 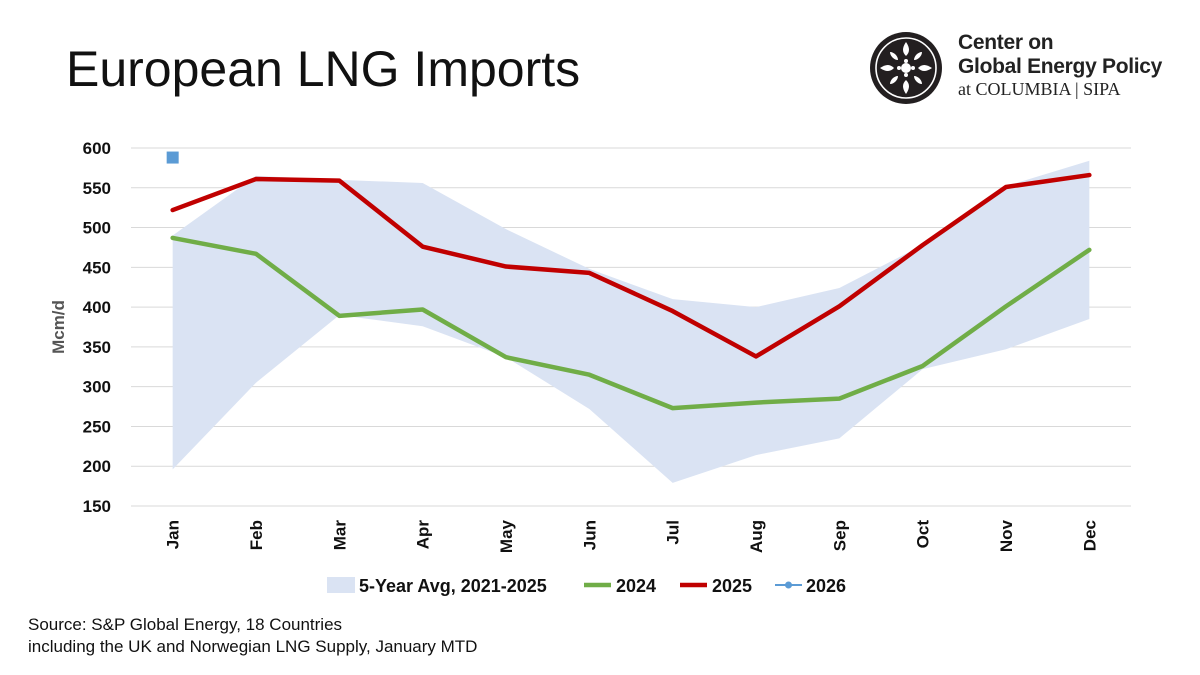 What do you see at coordinates (1006, 535) in the screenshot?
I see `x-tick-nov: Nov` at bounding box center [1006, 535].